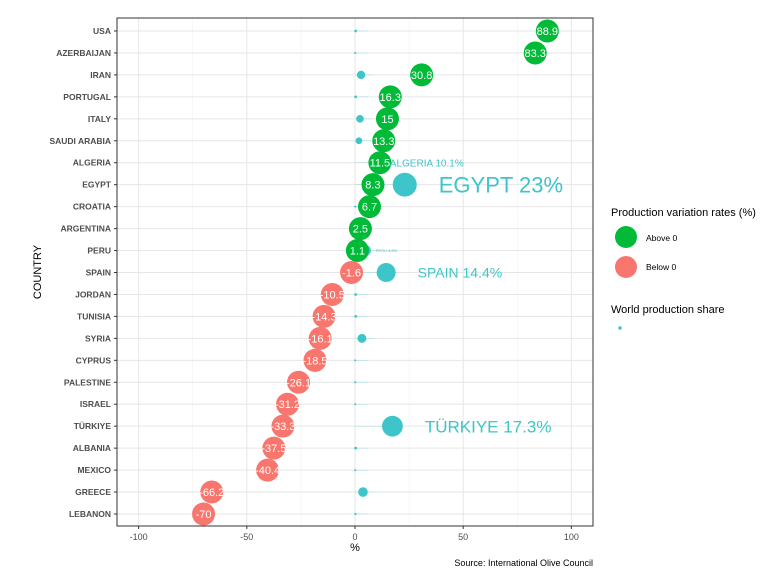 Image resolution: width=768 pixels, height=586 pixels. What do you see at coordinates (93, 492) in the screenshot?
I see `y-tick-label-greece: GREECE` at bounding box center [93, 492].